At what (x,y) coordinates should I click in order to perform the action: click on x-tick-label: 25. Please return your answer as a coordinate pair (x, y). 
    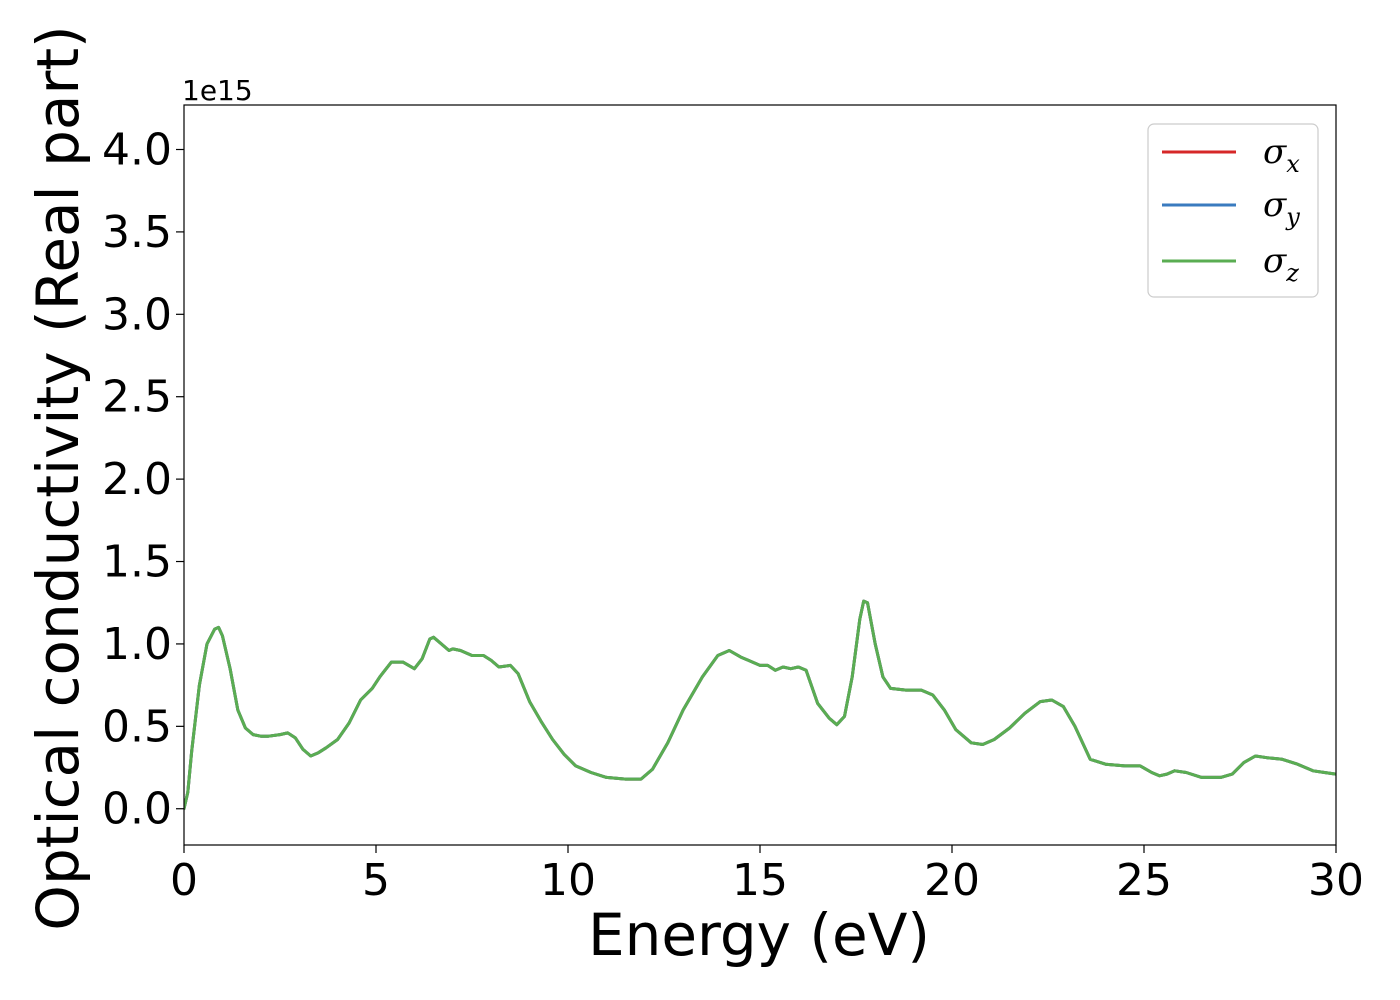
    Looking at the image, I should click on (1144, 880).